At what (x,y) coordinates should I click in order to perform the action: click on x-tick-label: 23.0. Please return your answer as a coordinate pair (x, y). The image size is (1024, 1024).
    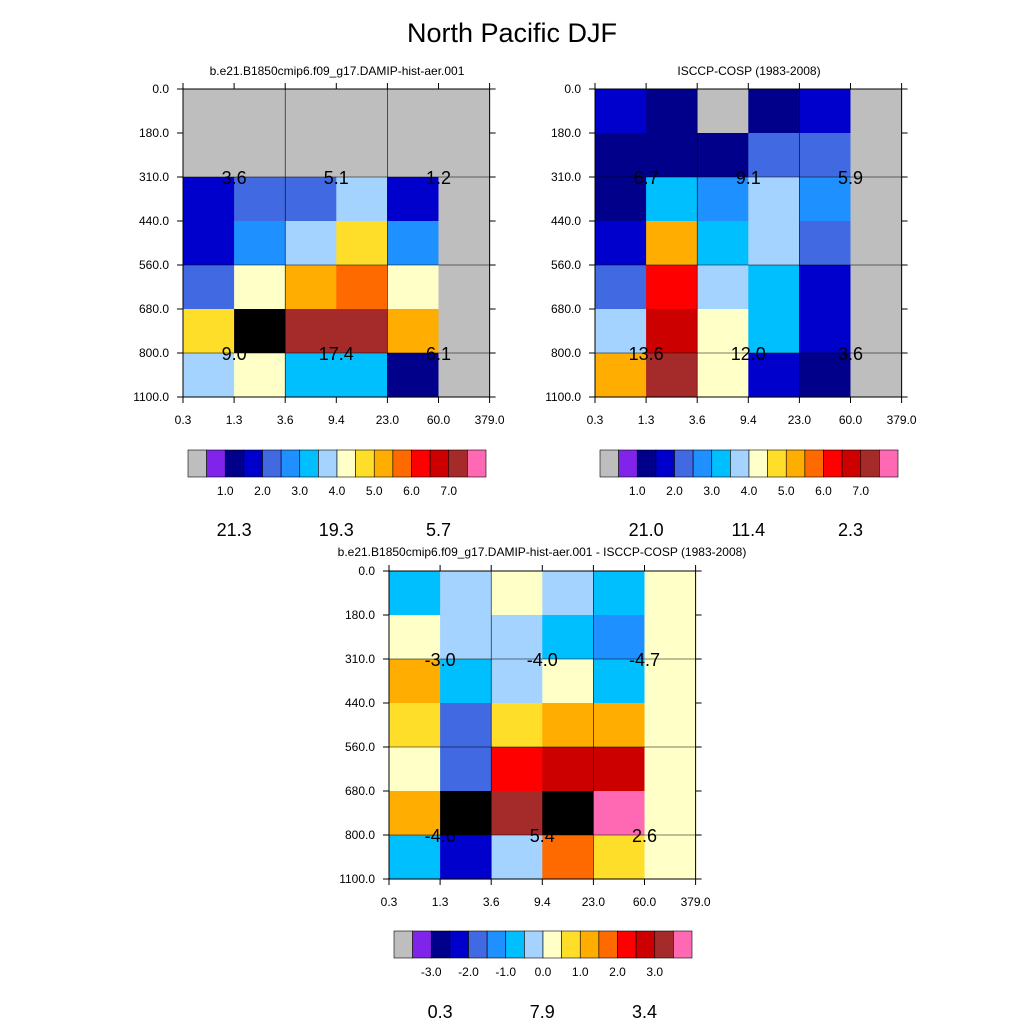
    Looking at the image, I should click on (594, 902).